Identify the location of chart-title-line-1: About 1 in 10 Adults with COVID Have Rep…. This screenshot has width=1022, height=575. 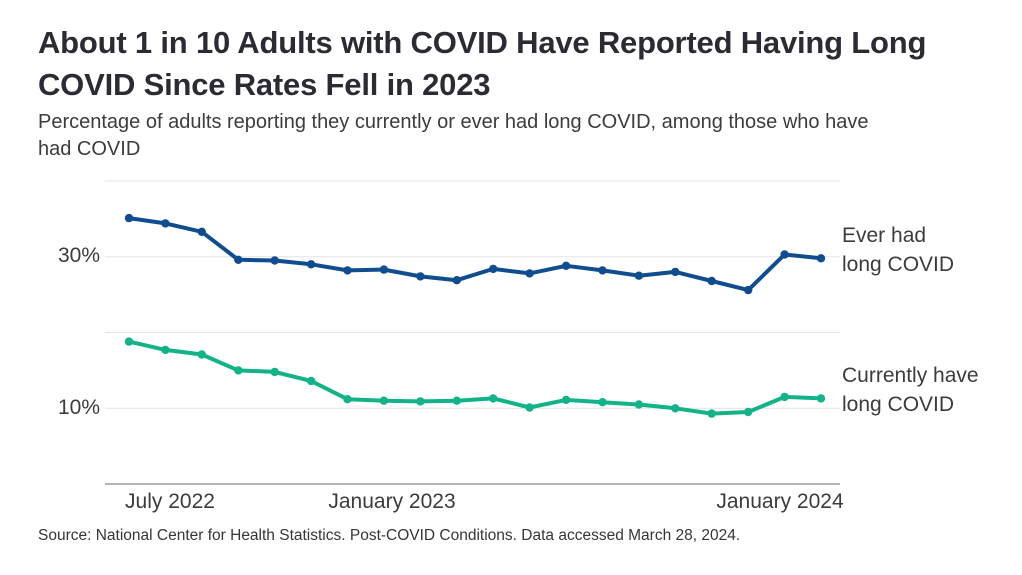
(482, 42).